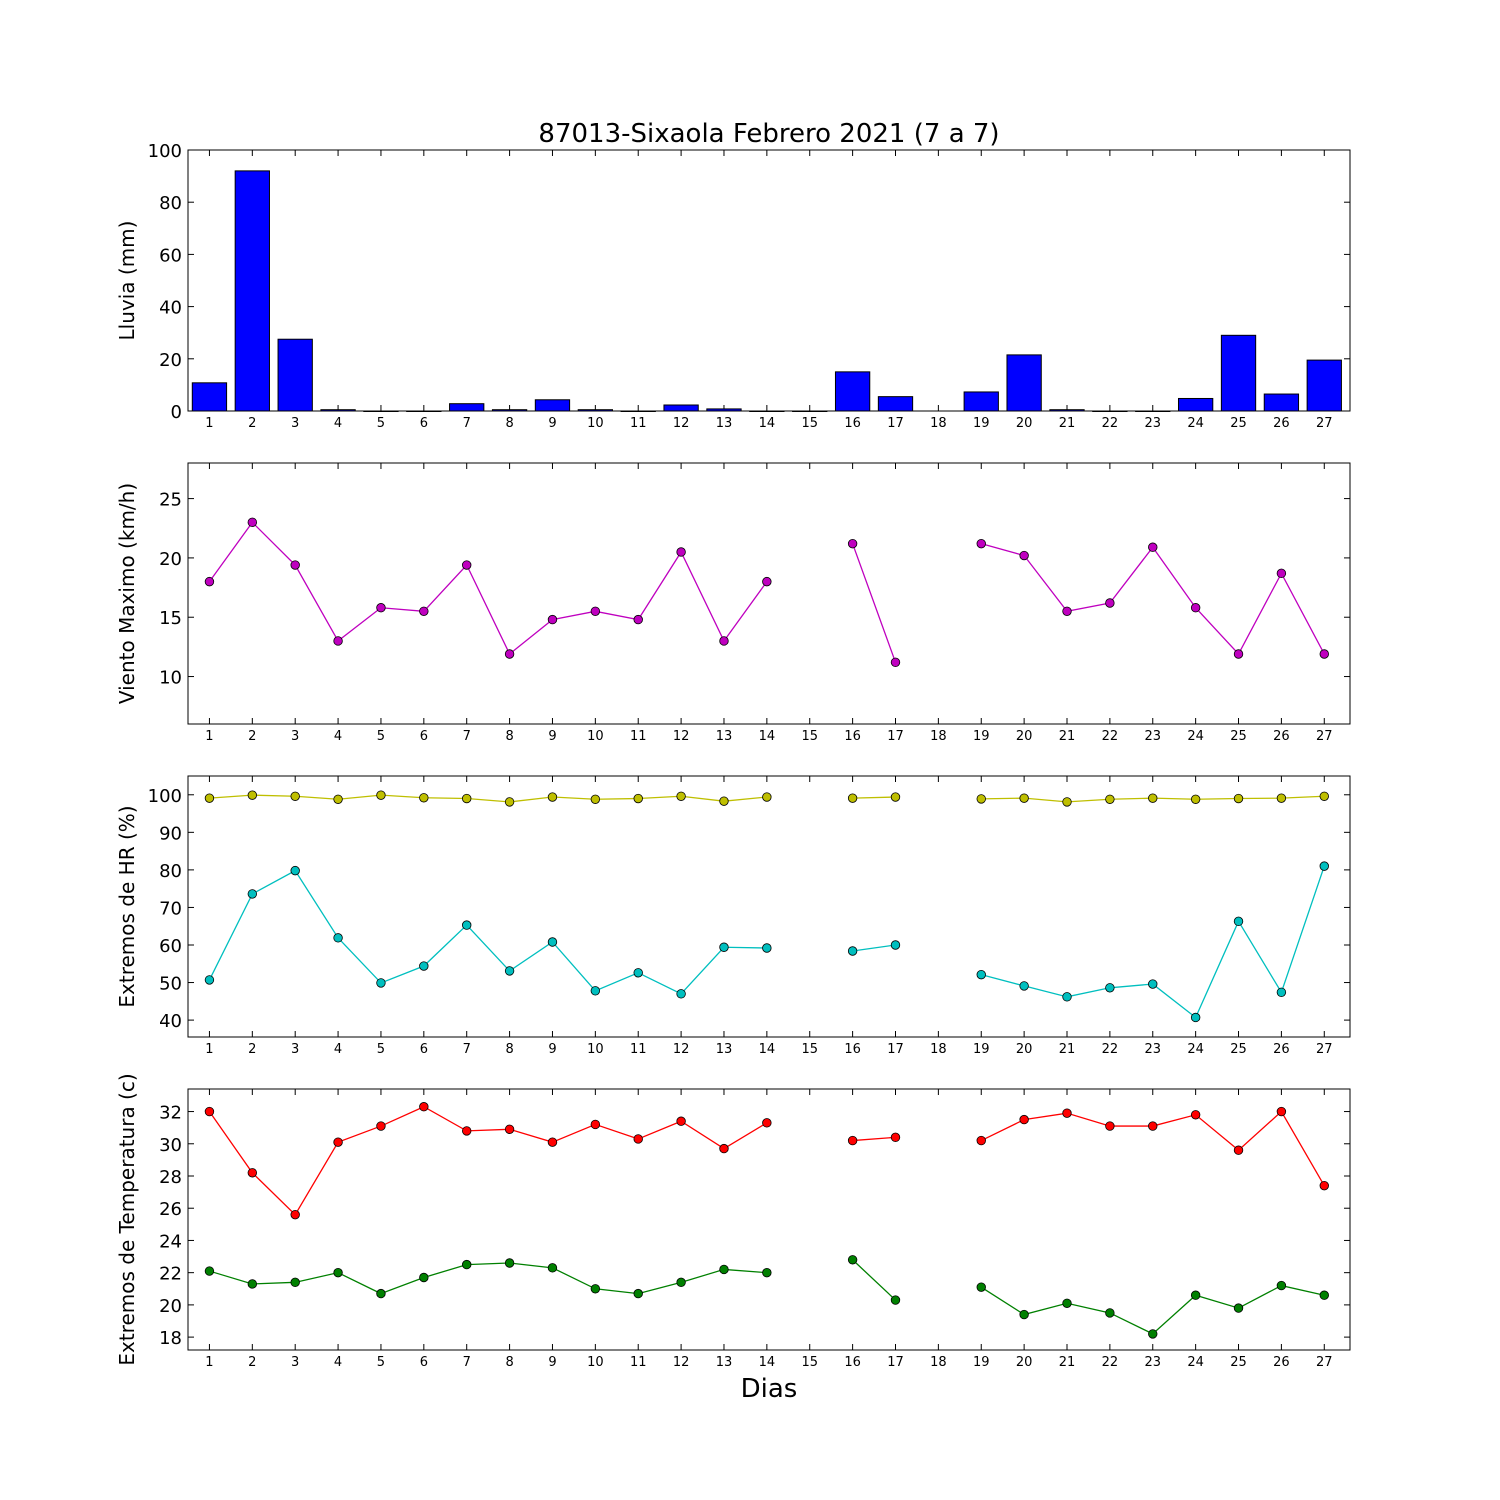 The image size is (1500, 1500). What do you see at coordinates (852, 1049) in the screenshot?
I see `humidity-xtick-label: 16` at bounding box center [852, 1049].